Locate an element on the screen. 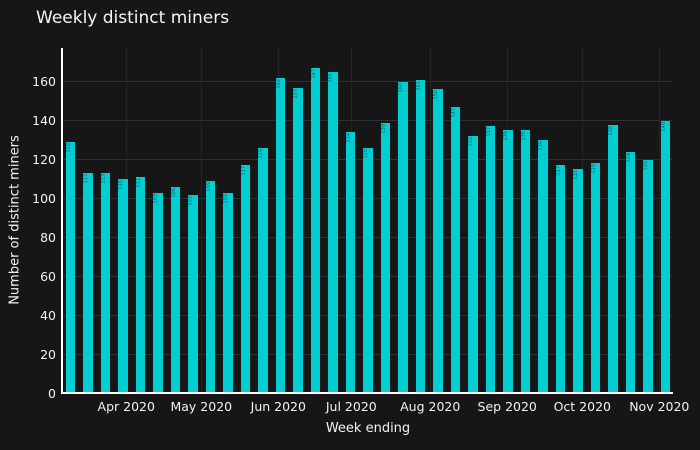 The image size is (700, 450). bar-value-label: 167 is located at coordinates (313, 74).